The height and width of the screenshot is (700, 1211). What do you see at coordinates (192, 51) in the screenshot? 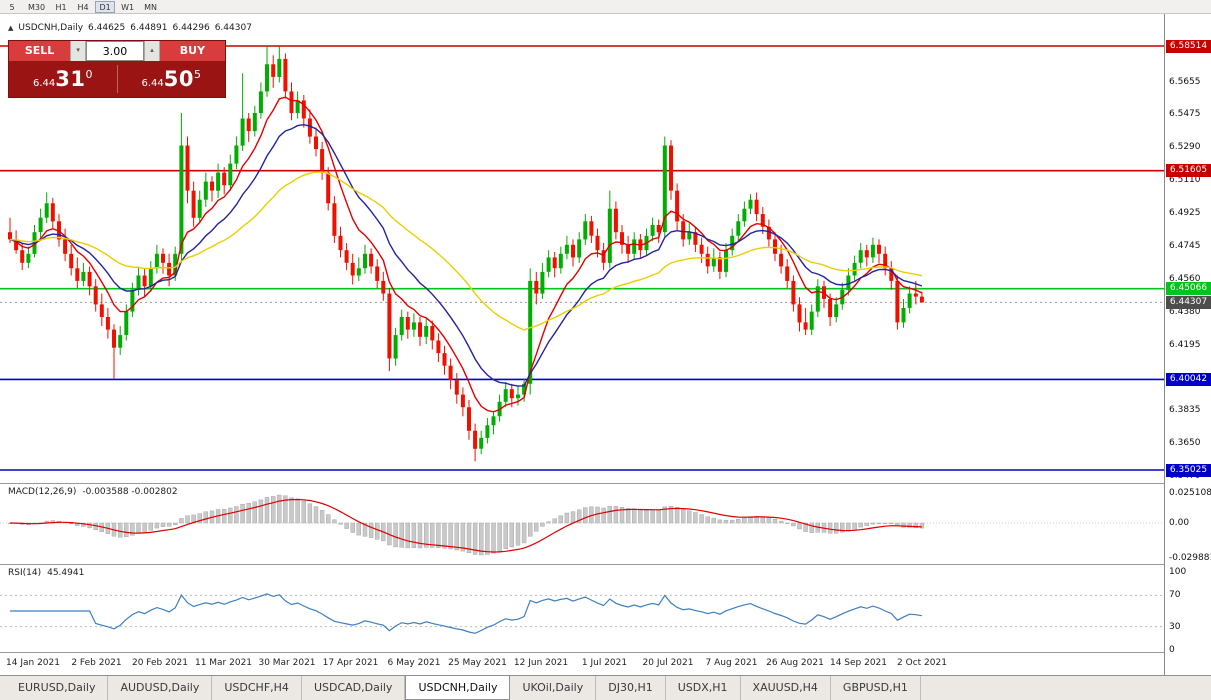
I see `buy-button: BUY` at bounding box center [192, 51].